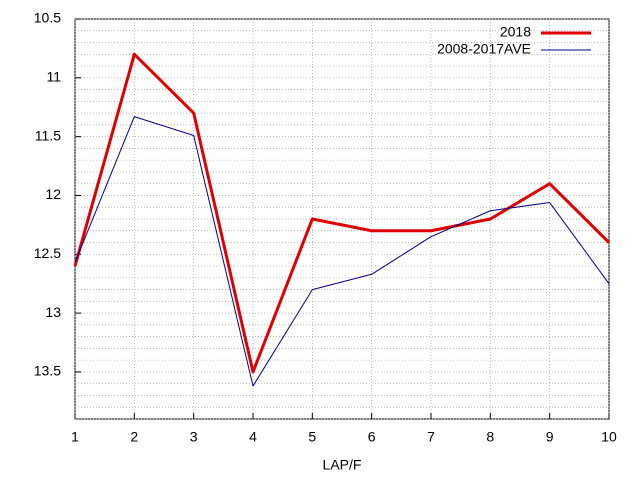 This screenshot has width=640, height=480. I want to click on x-tick-label: 6, so click(372, 437).